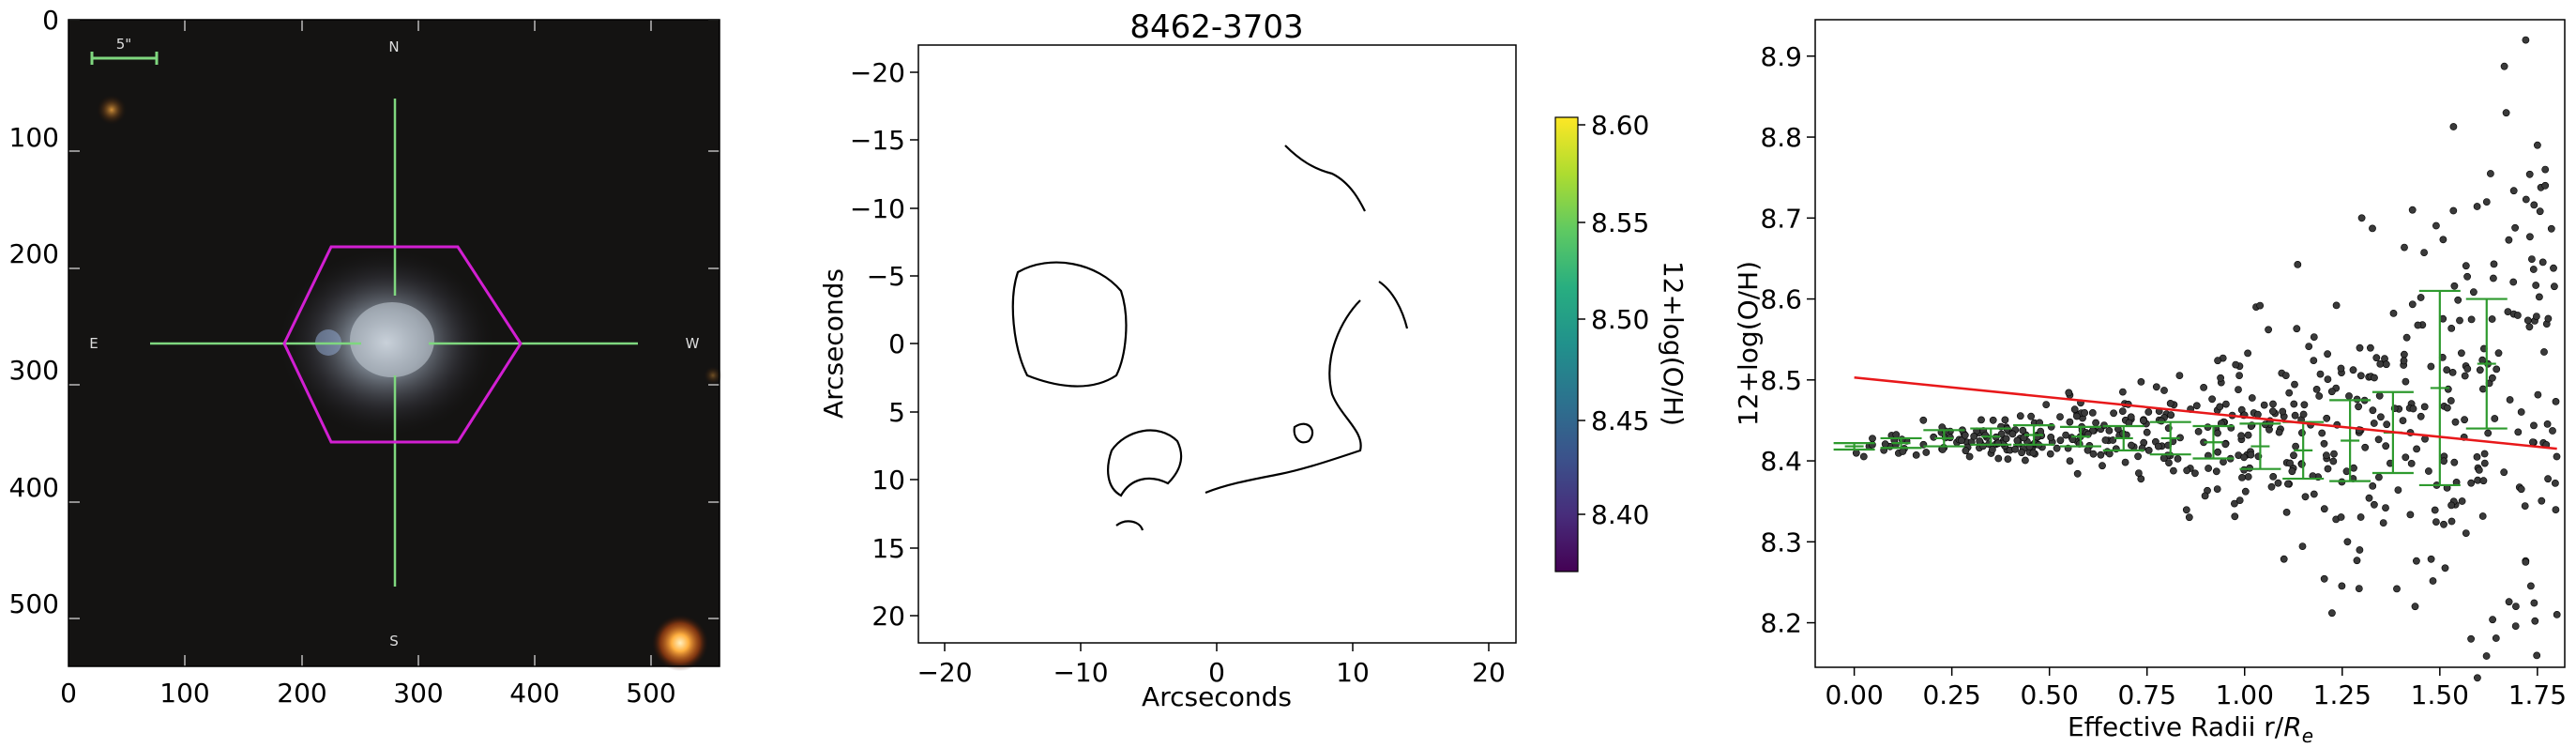  I want to click on map-y-tick-m5: −5, so click(886, 276).